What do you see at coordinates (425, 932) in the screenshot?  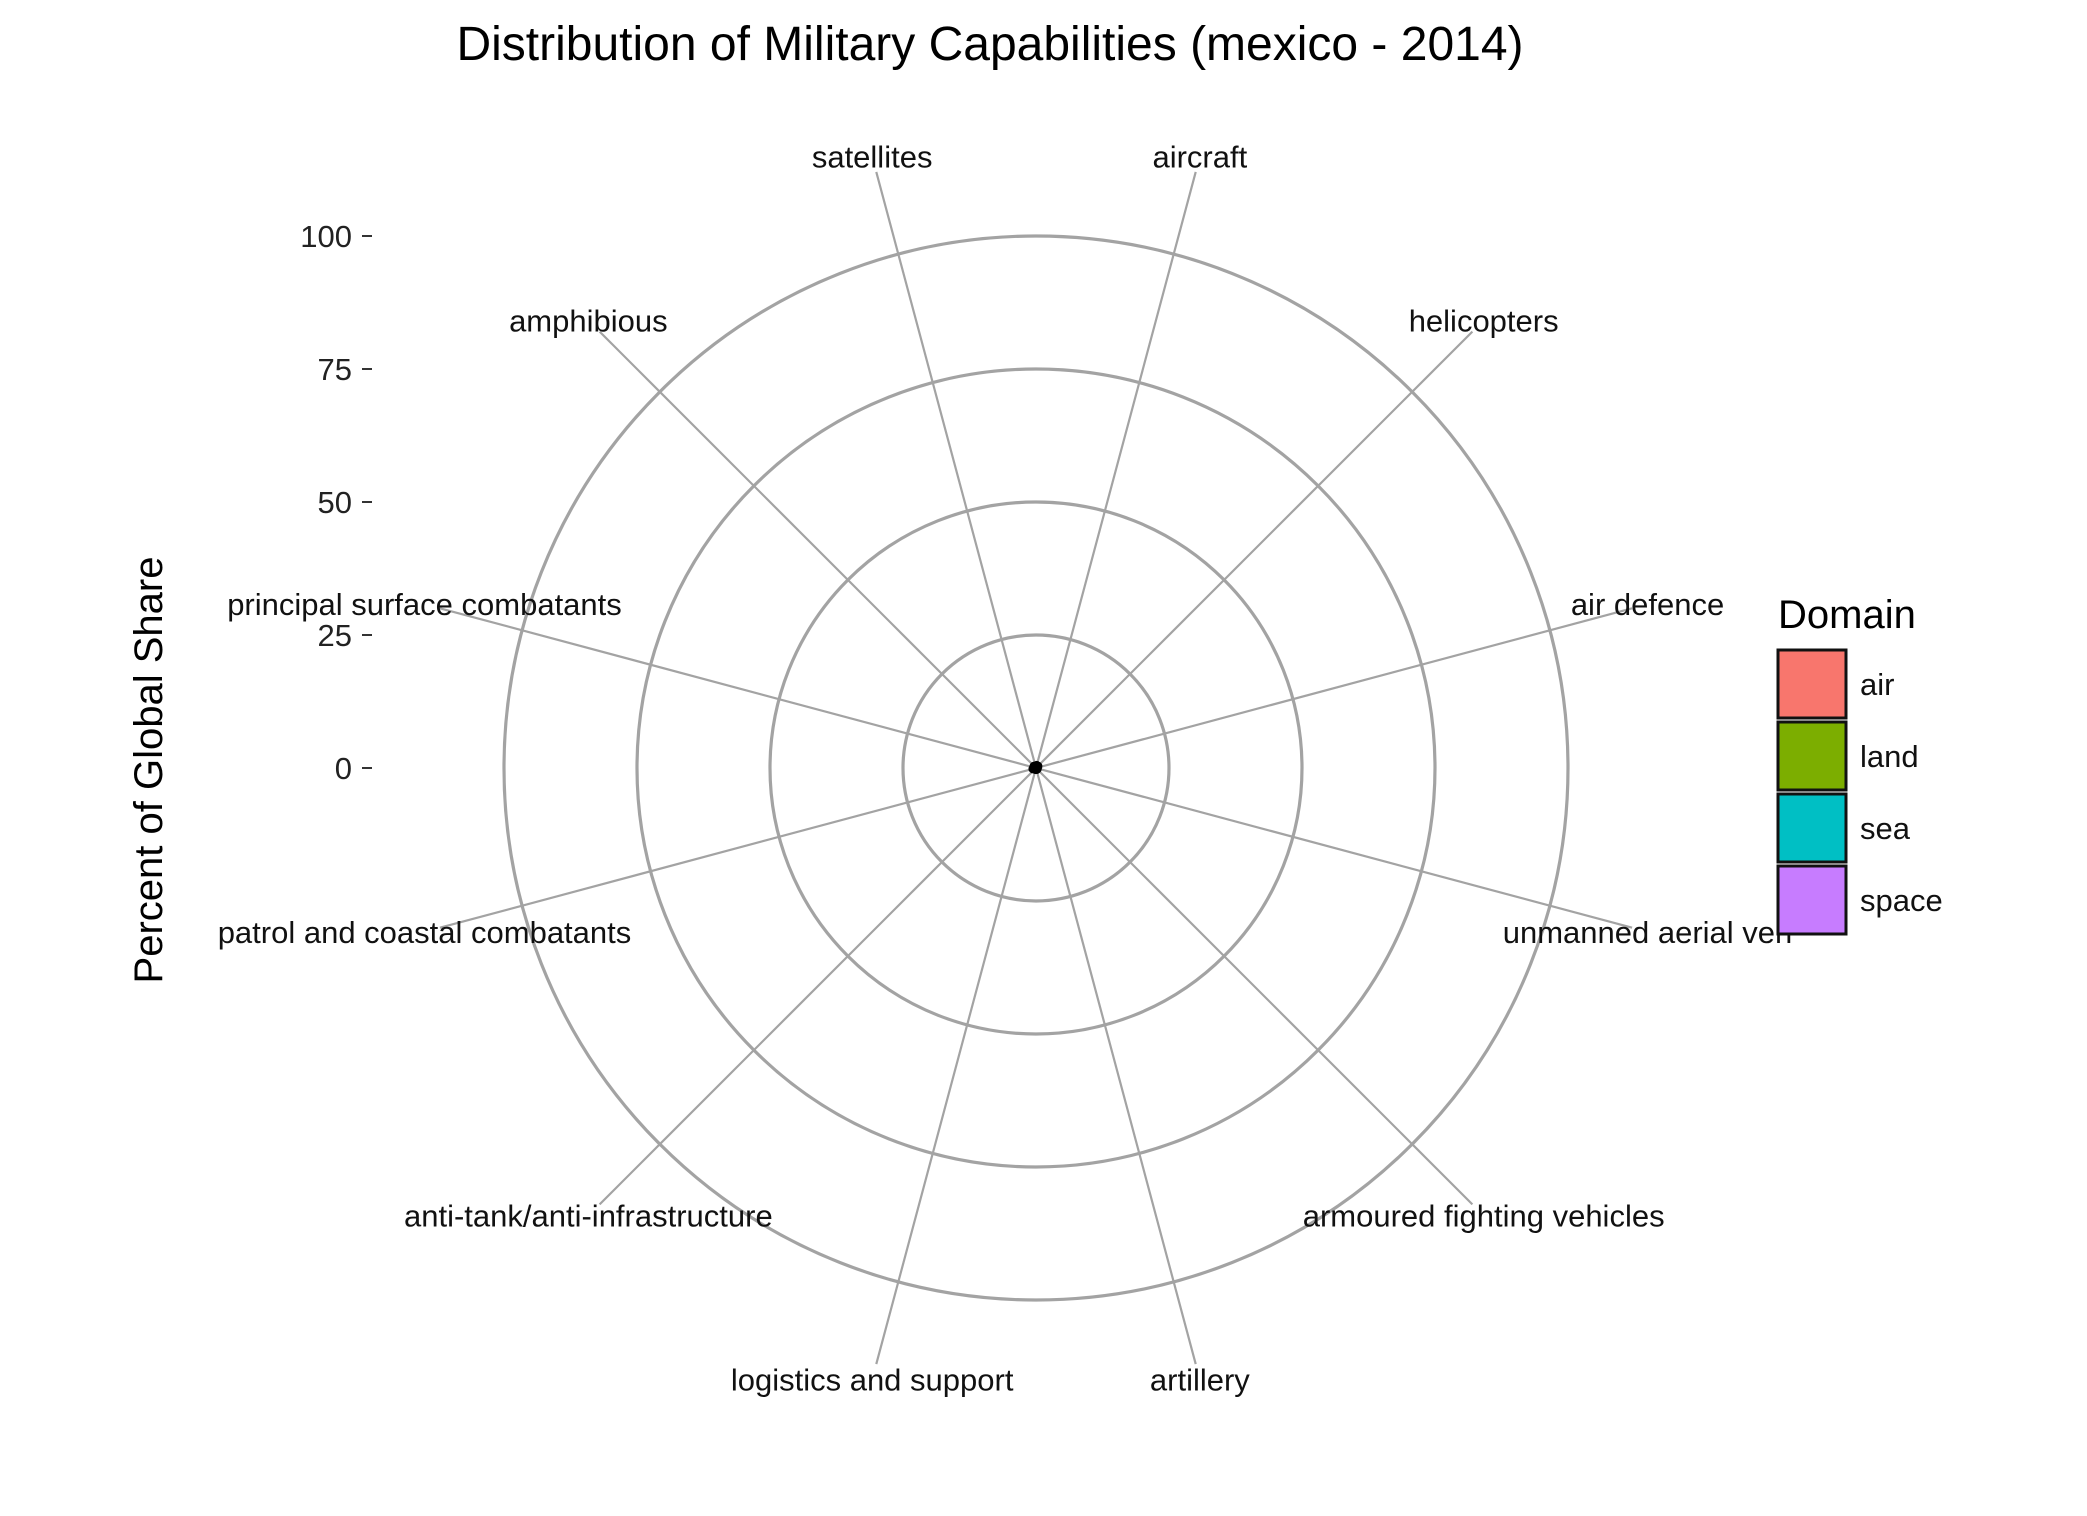 I see `category-label: patrol and coastal combatants` at bounding box center [425, 932].